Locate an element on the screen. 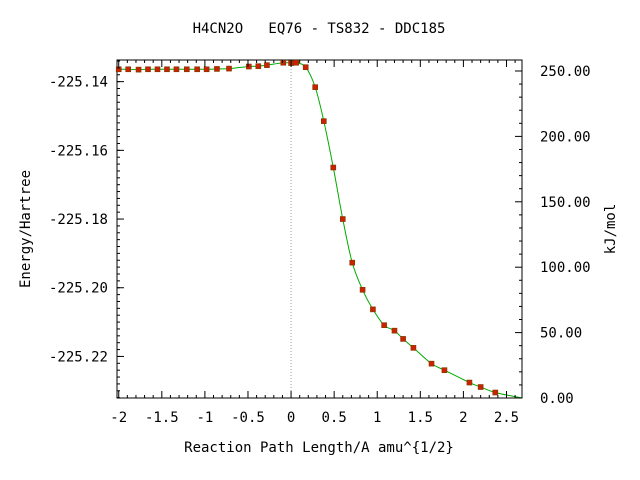 The image size is (640, 480). x-tick-label: 2.5 is located at coordinates (506, 418).